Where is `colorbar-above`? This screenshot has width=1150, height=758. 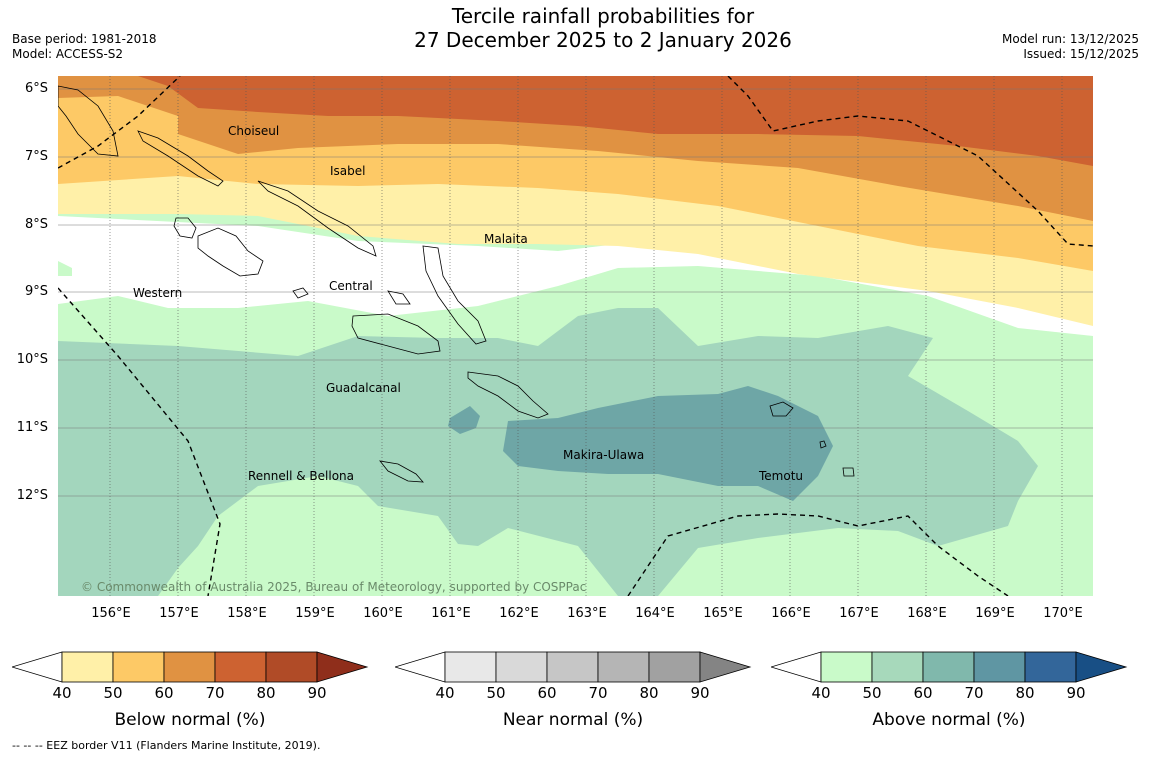
colorbar-above is located at coordinates (950, 667).